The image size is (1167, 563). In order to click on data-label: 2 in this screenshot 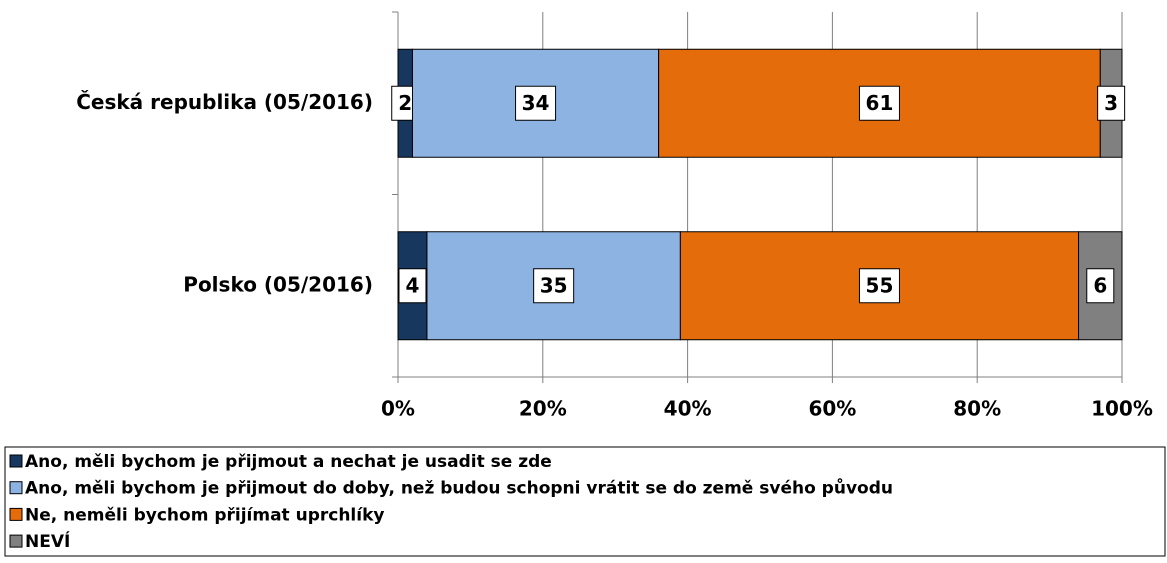, I will do `click(405, 103)`.